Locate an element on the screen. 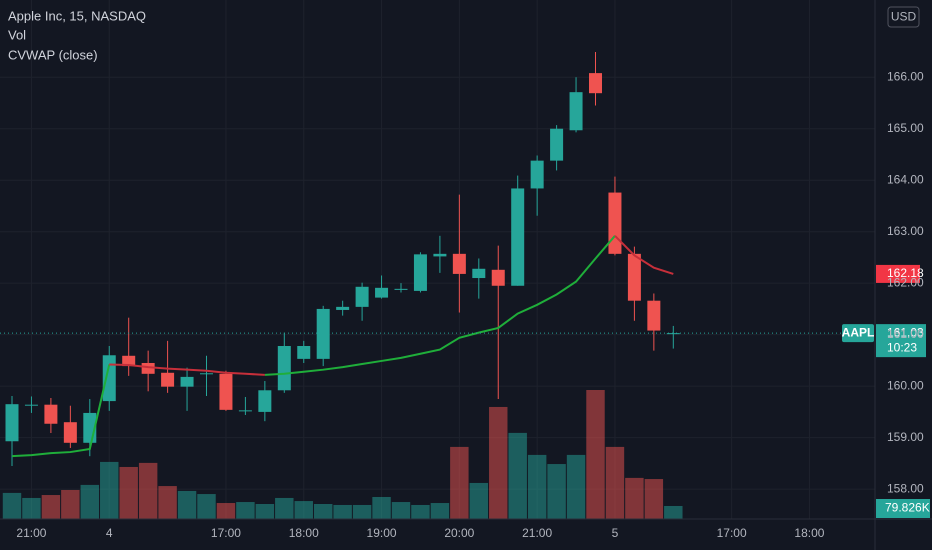 This screenshot has height=550, width=932. y-tick-label: 160.00 is located at coordinates (905, 385).